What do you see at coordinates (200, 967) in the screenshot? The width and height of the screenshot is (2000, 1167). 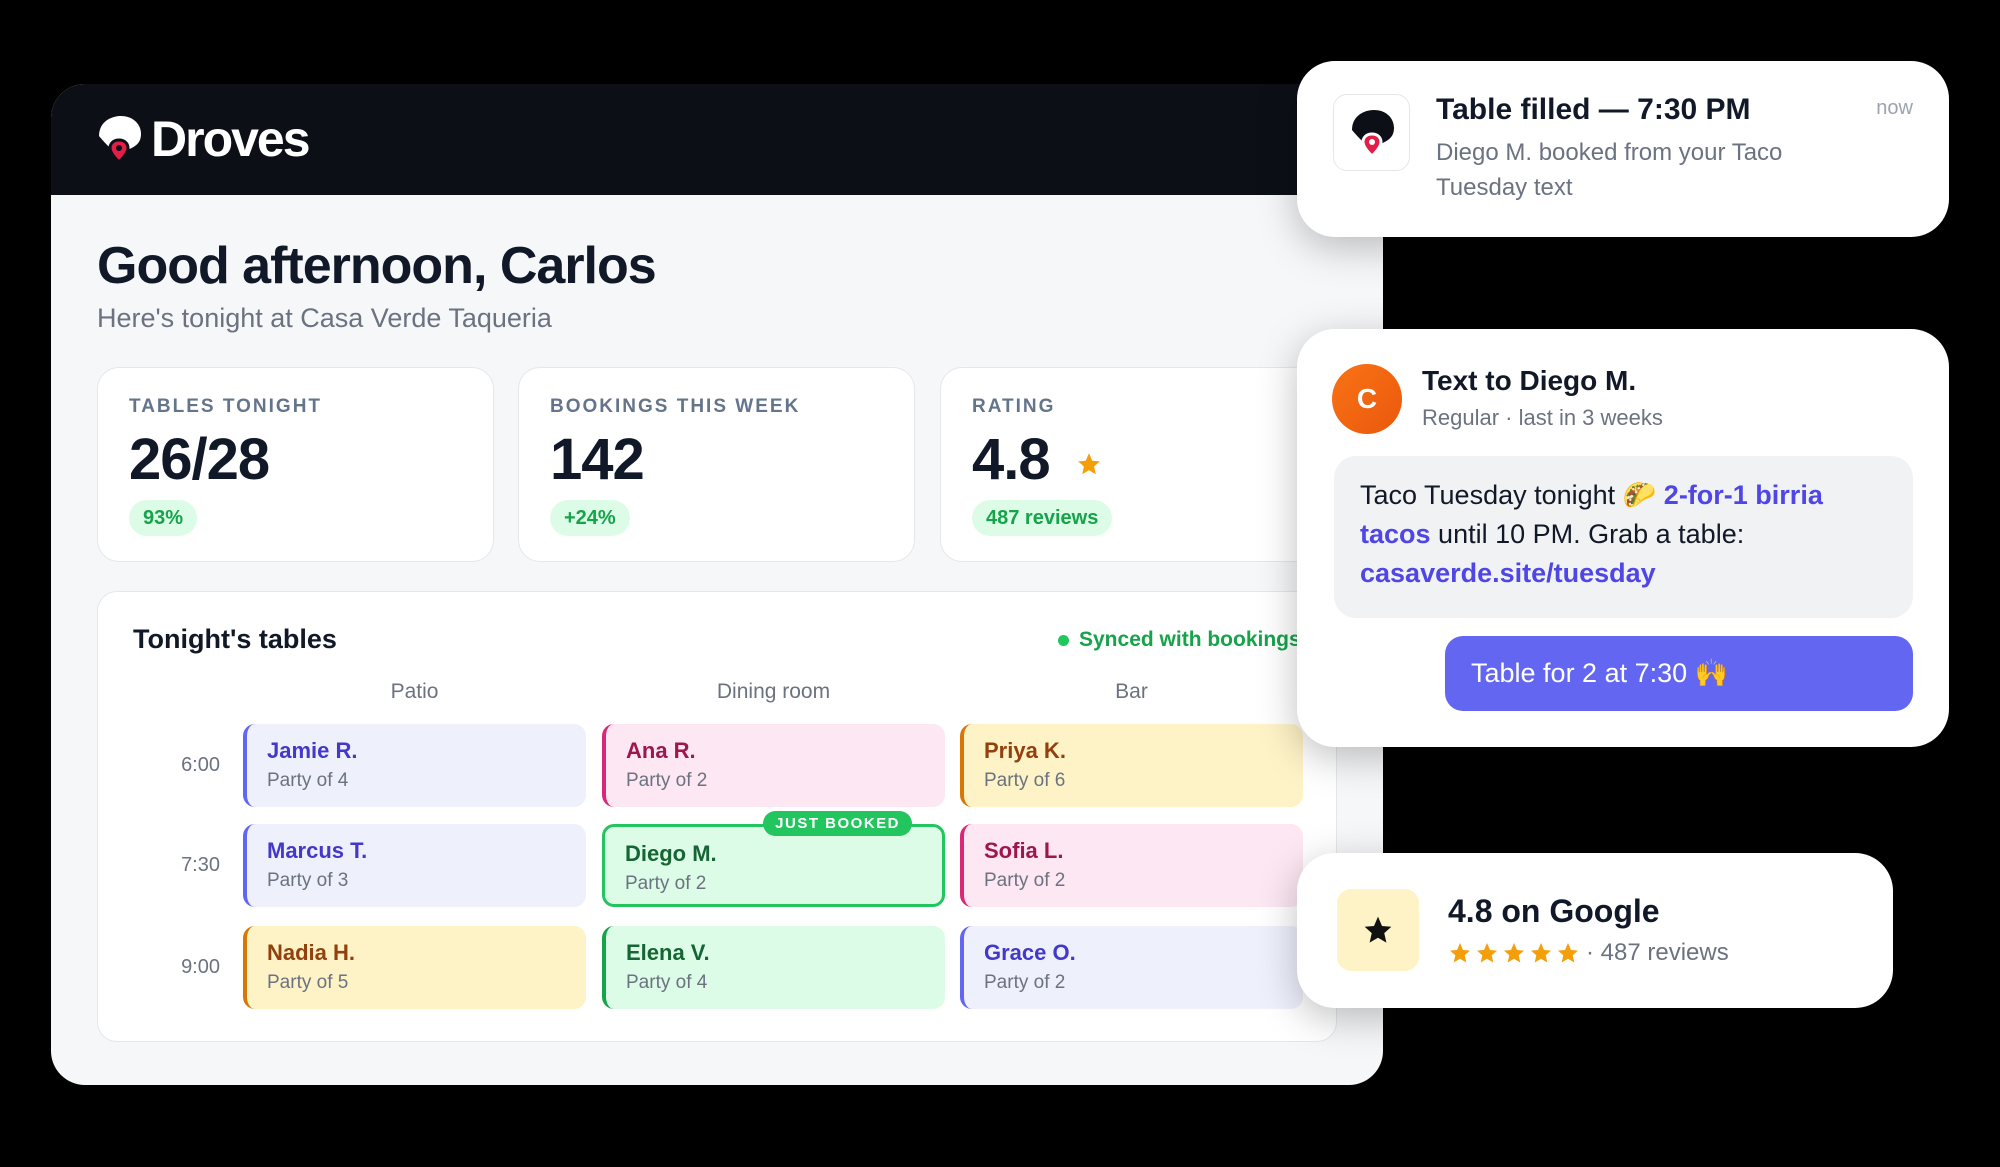 I see `time-label: 9:00` at bounding box center [200, 967].